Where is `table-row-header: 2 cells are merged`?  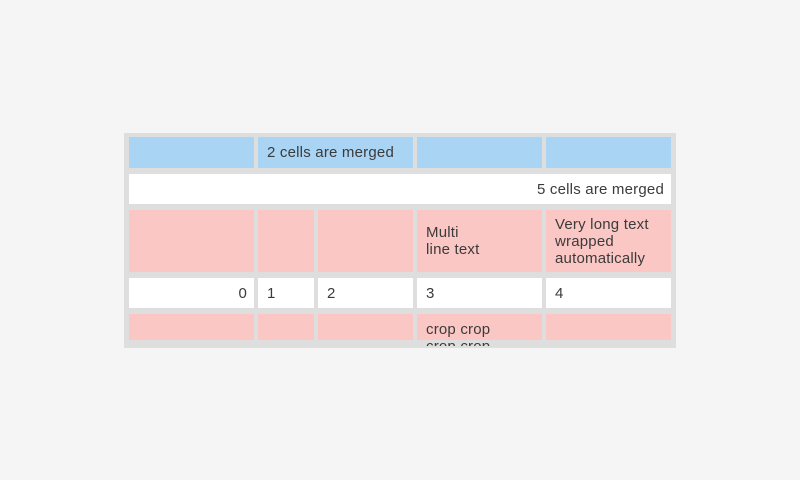
table-row-header: 2 cells are merged is located at coordinates (400, 152).